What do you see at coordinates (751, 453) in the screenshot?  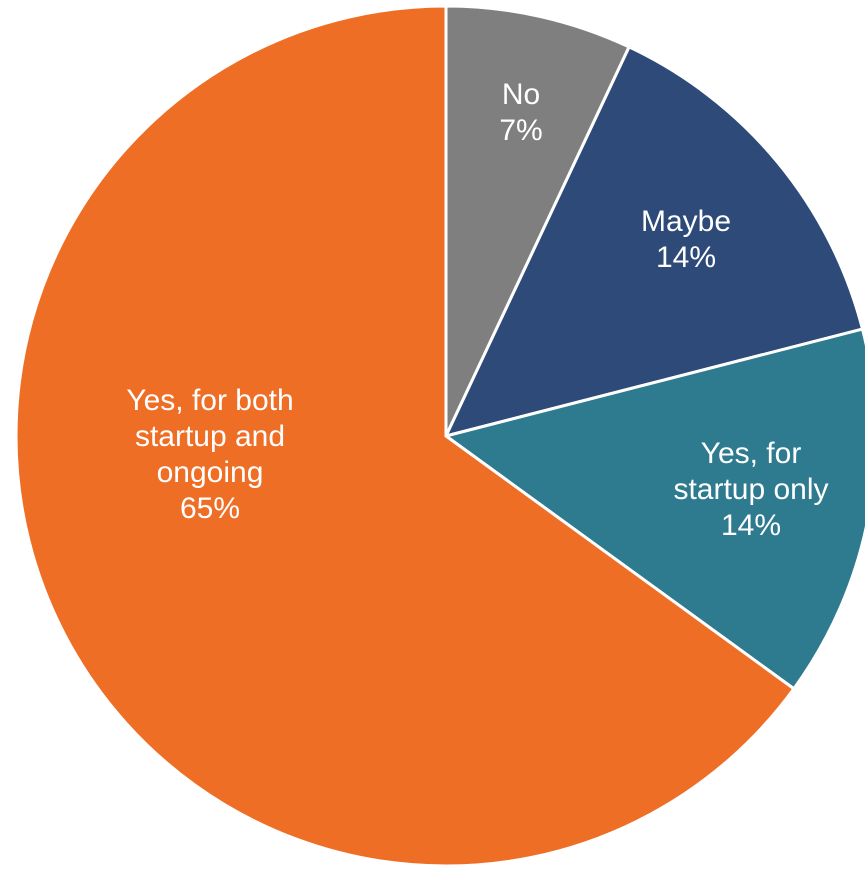 I see `slice-name-label: Yes, for` at bounding box center [751, 453].